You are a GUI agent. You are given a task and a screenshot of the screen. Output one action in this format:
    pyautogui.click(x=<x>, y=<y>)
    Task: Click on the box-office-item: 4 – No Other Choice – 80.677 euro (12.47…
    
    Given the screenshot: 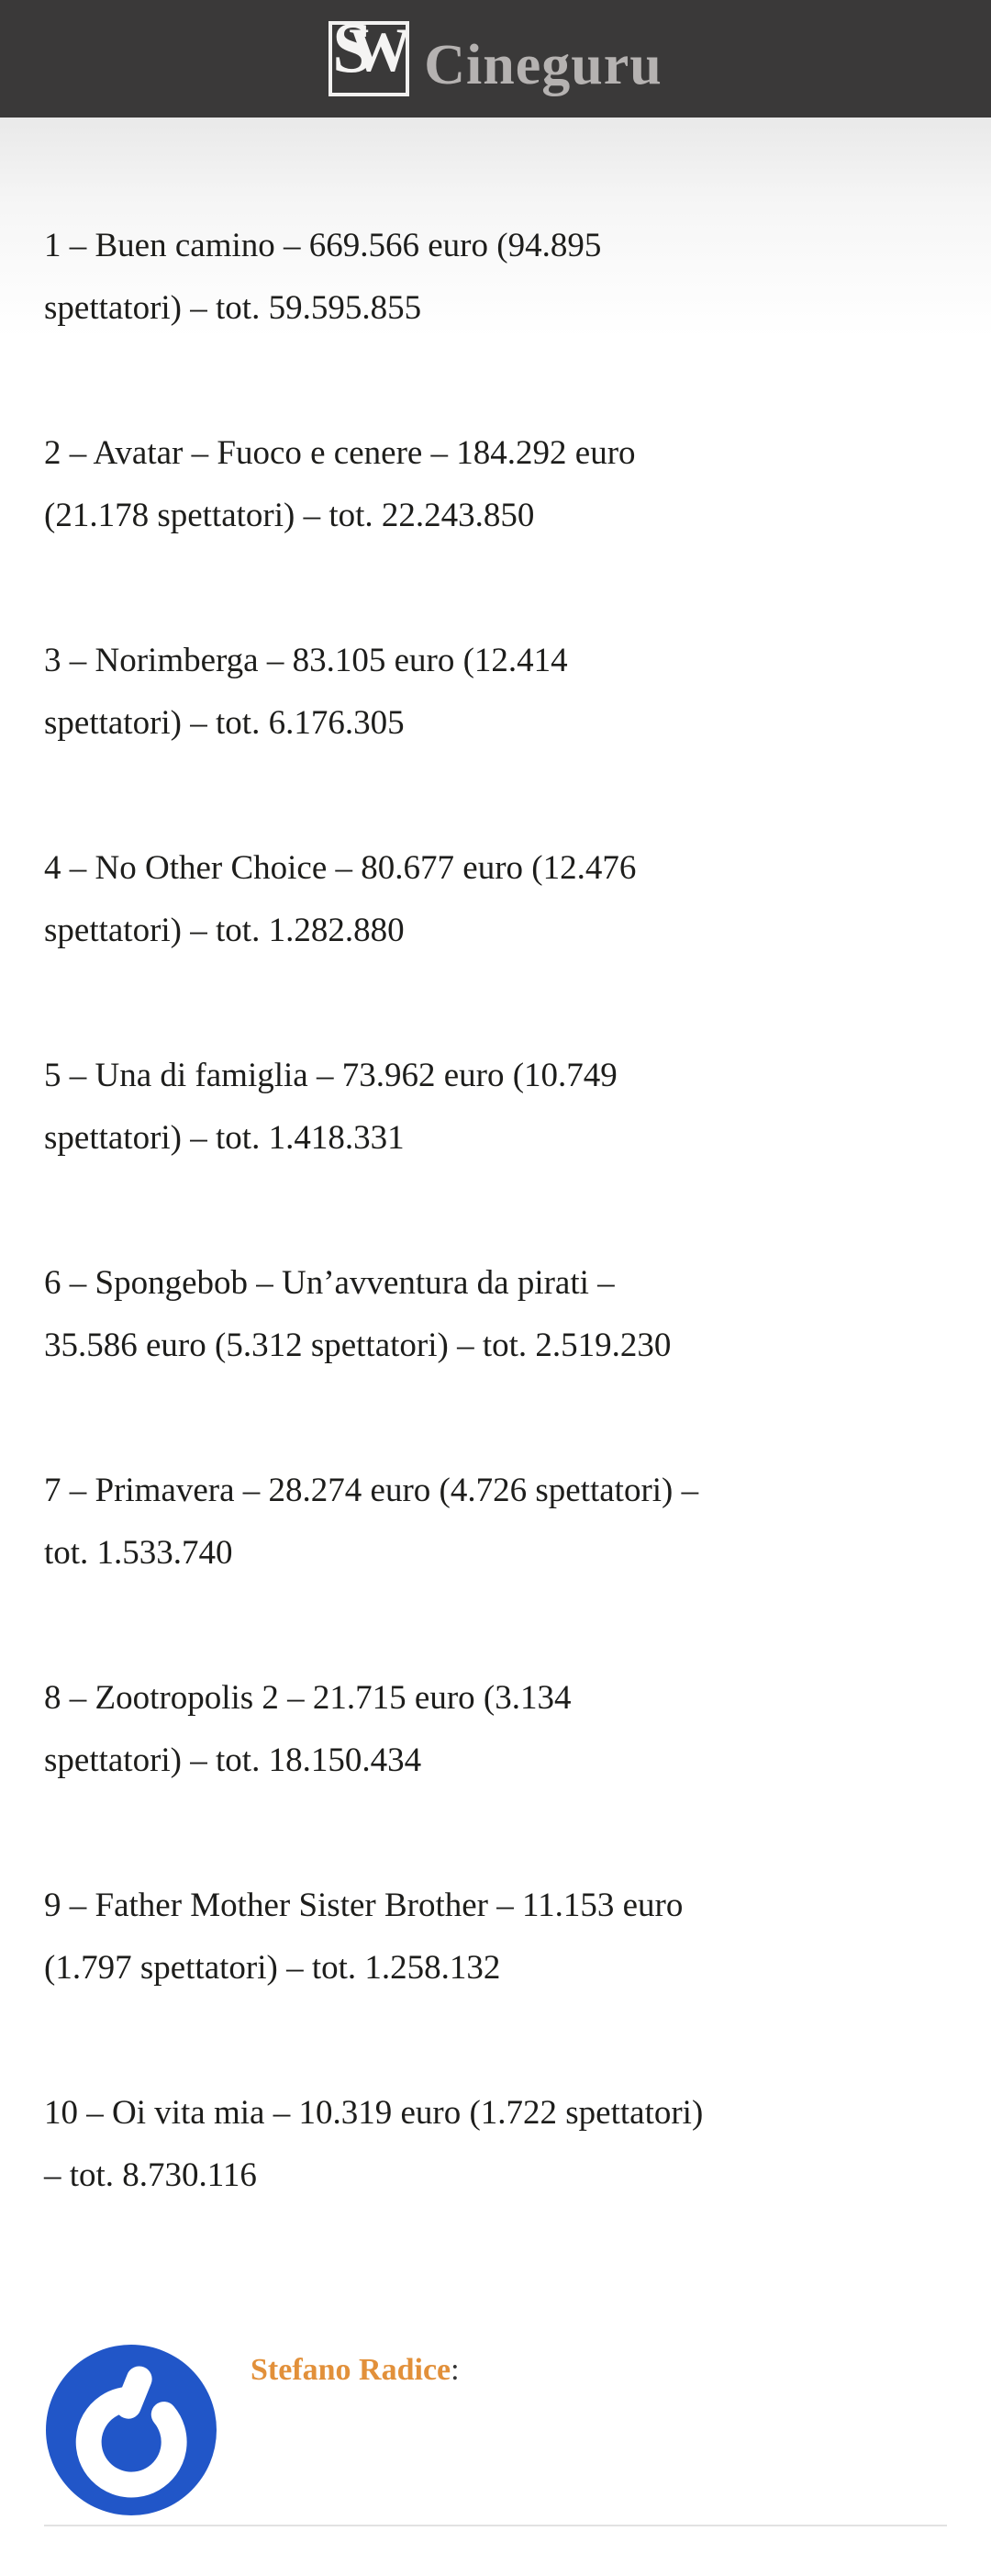 What is the action you would take?
    pyautogui.click(x=340, y=899)
    